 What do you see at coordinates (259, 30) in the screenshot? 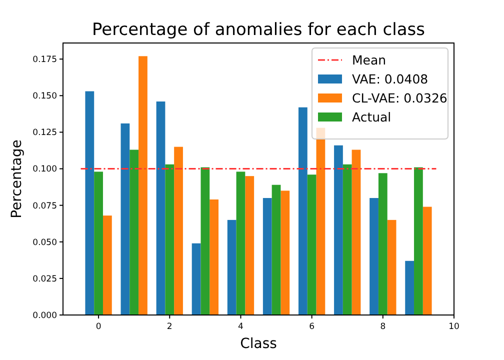
I see `chart-title: Percentage of anomalies for each class` at bounding box center [259, 30].